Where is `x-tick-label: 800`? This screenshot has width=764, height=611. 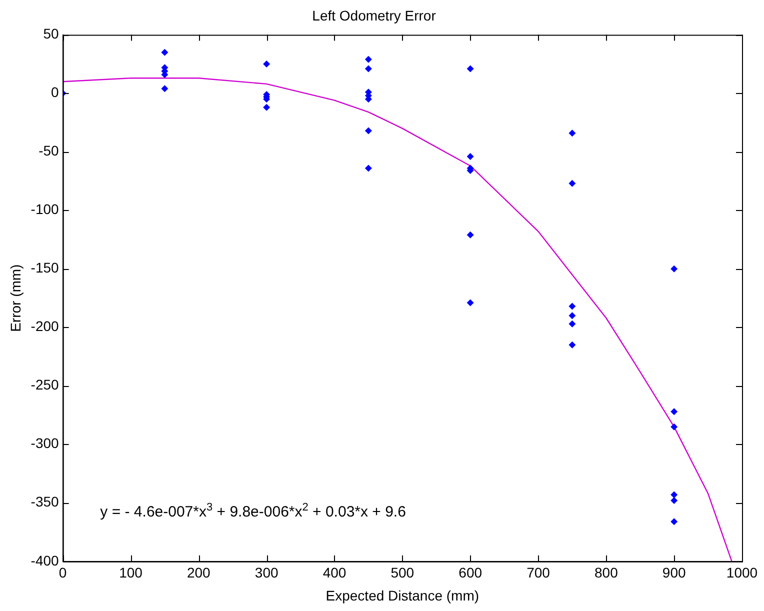
x-tick-label: 800 is located at coordinates (606, 572).